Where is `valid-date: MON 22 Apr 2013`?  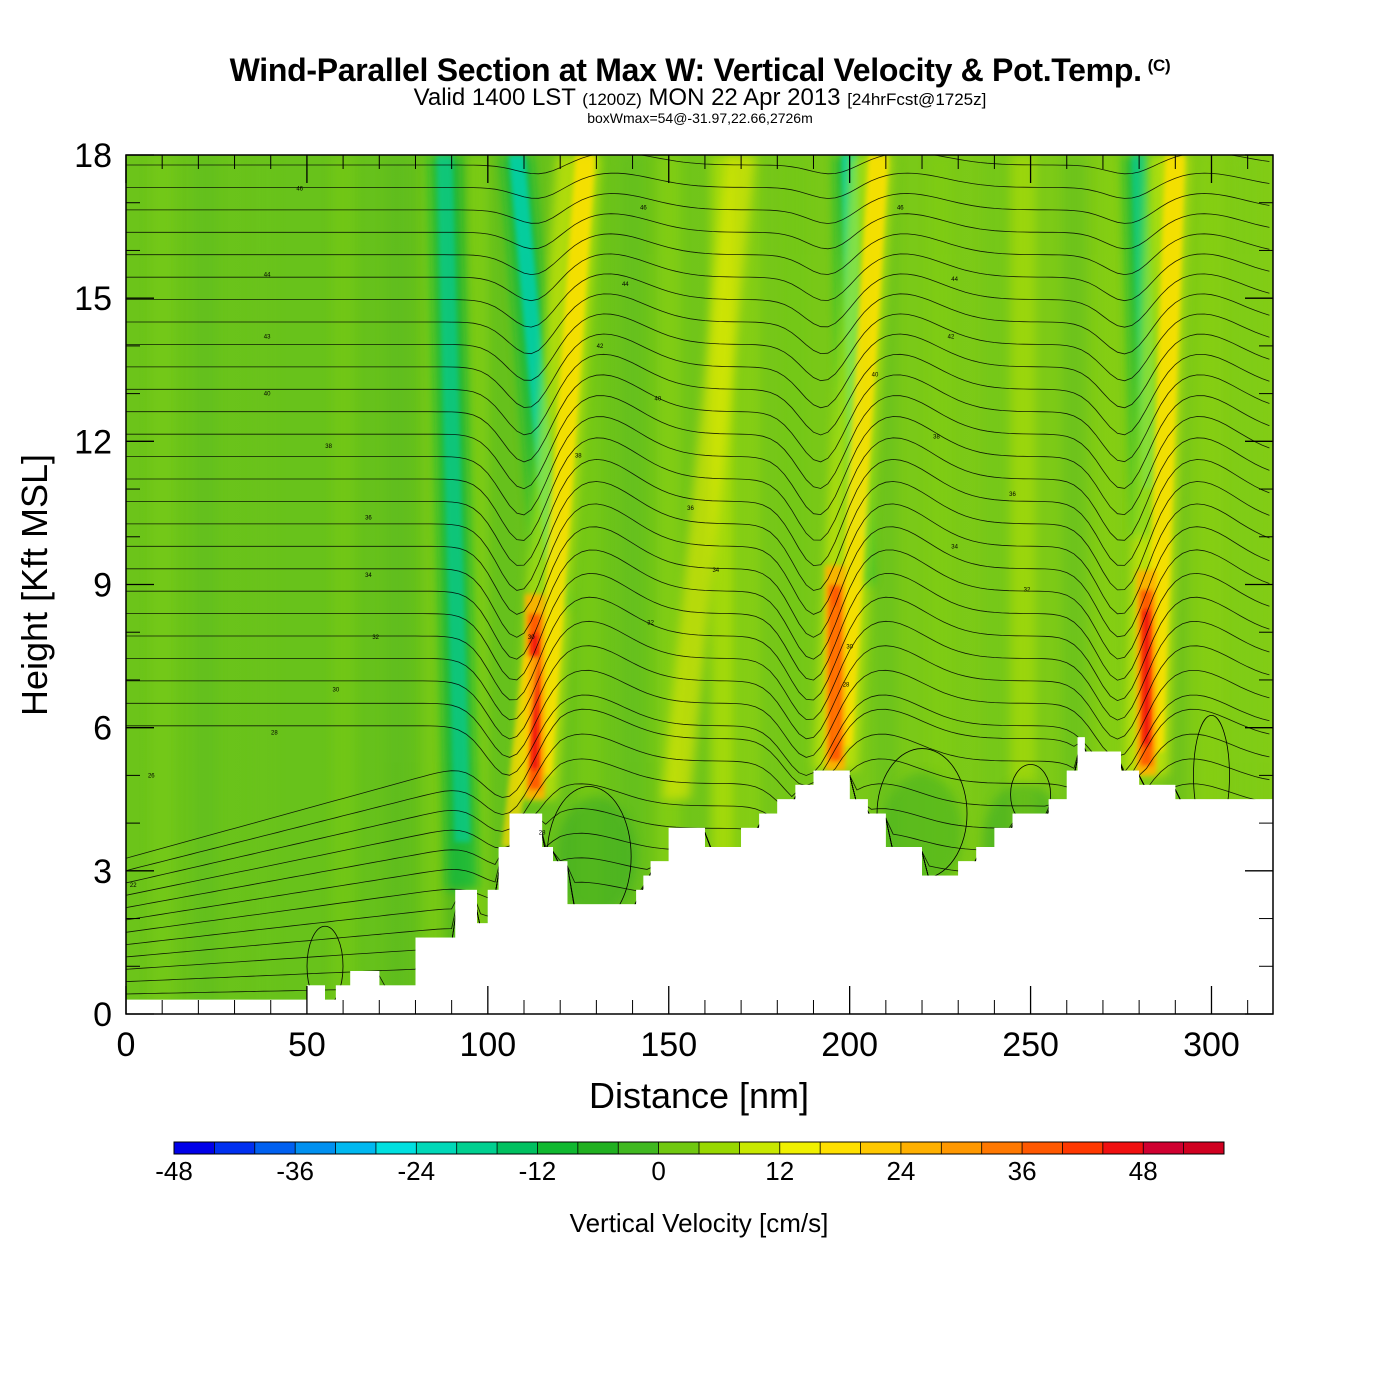 valid-date: MON 22 Apr 2013 is located at coordinates (744, 97).